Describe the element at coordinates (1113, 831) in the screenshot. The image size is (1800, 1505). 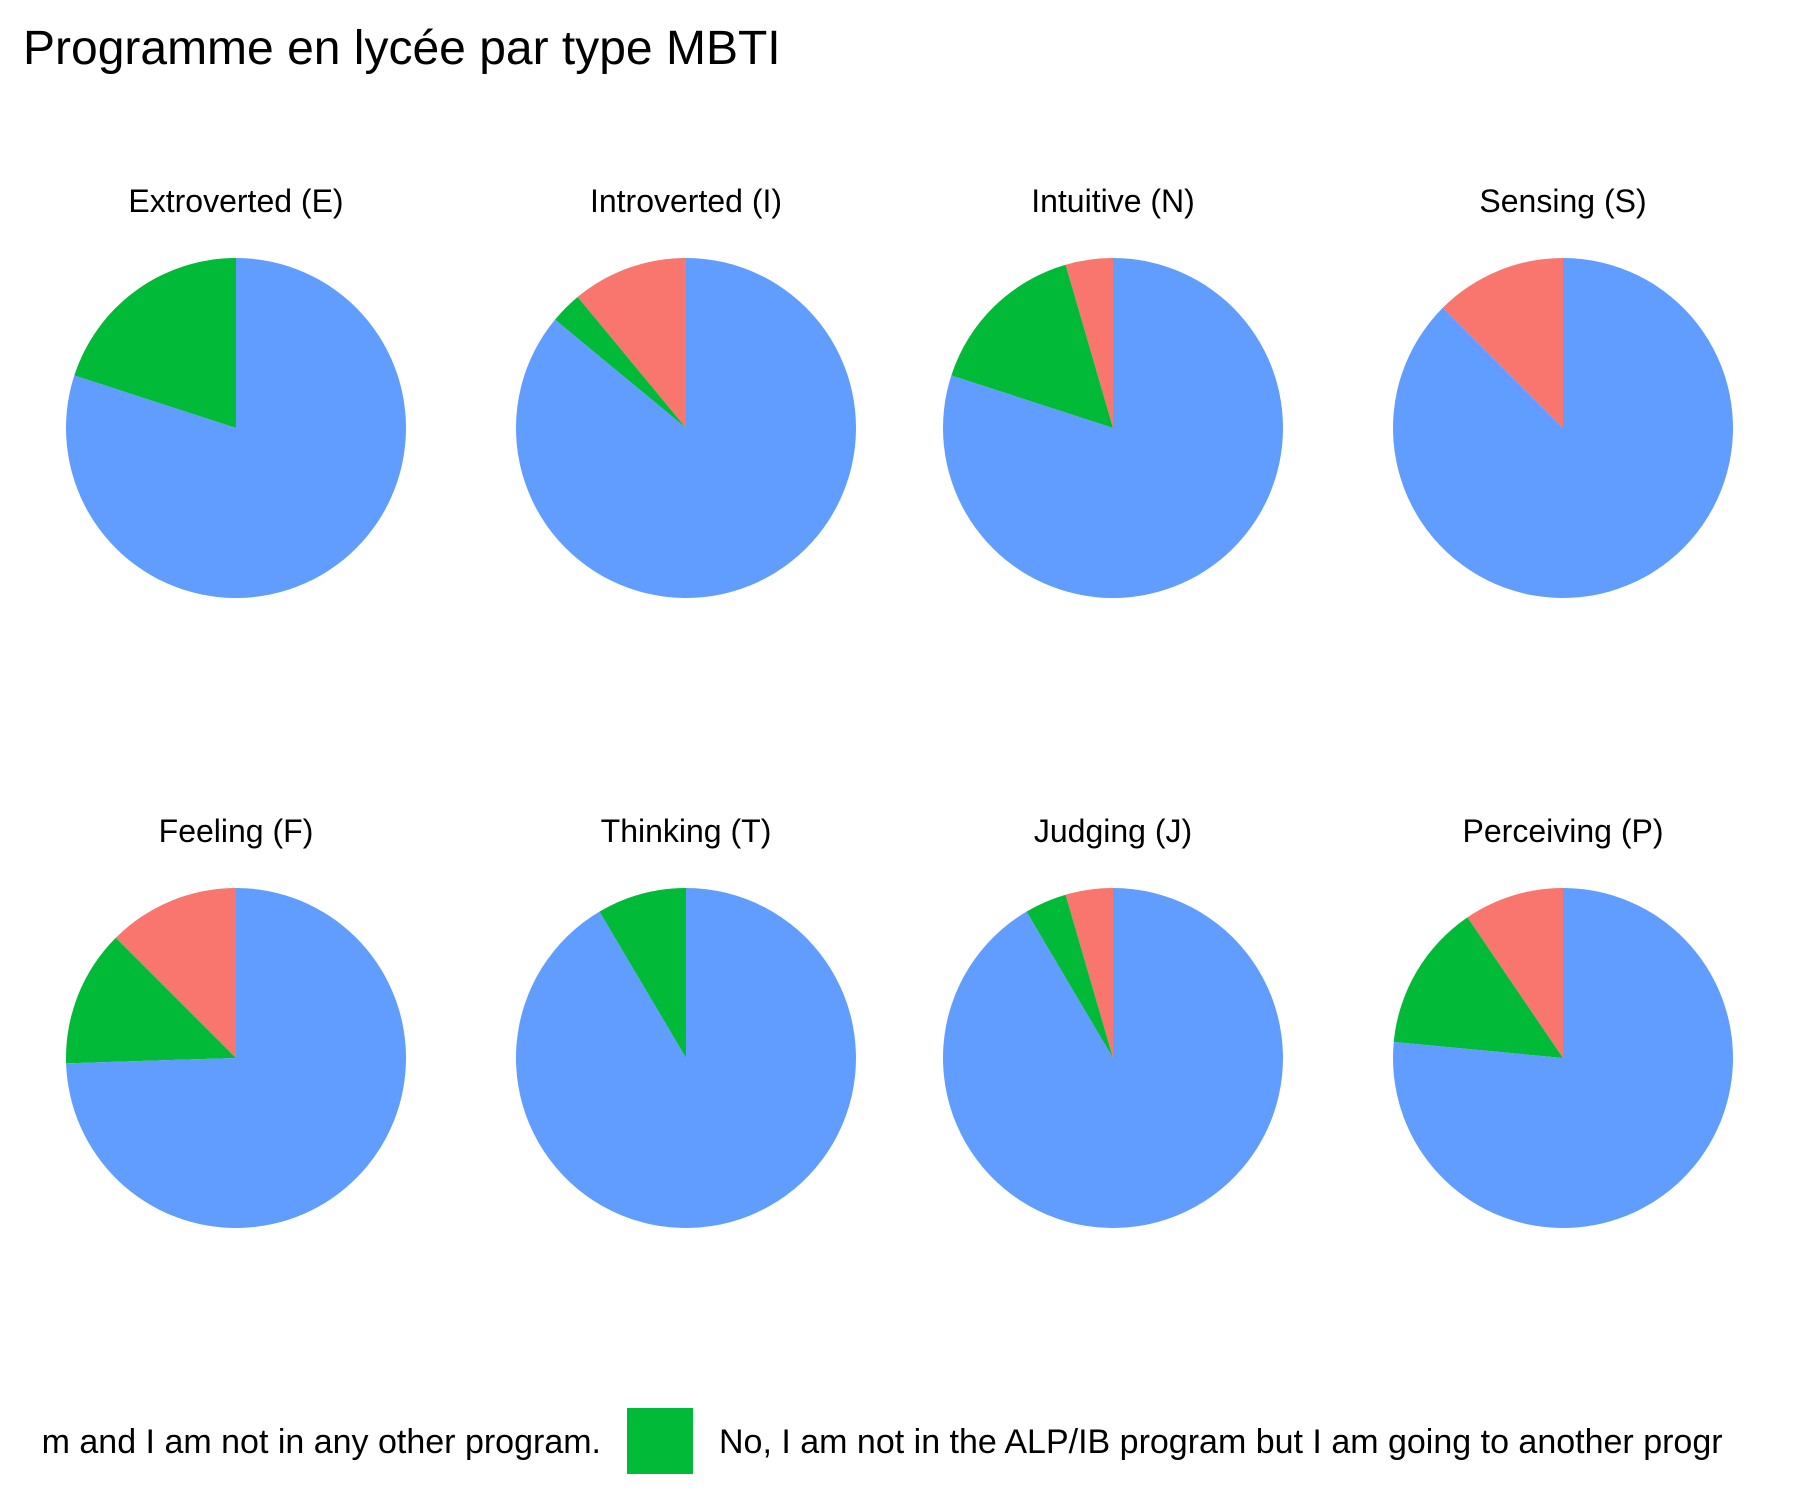
I see `facet-label: Judging (J)` at that location.